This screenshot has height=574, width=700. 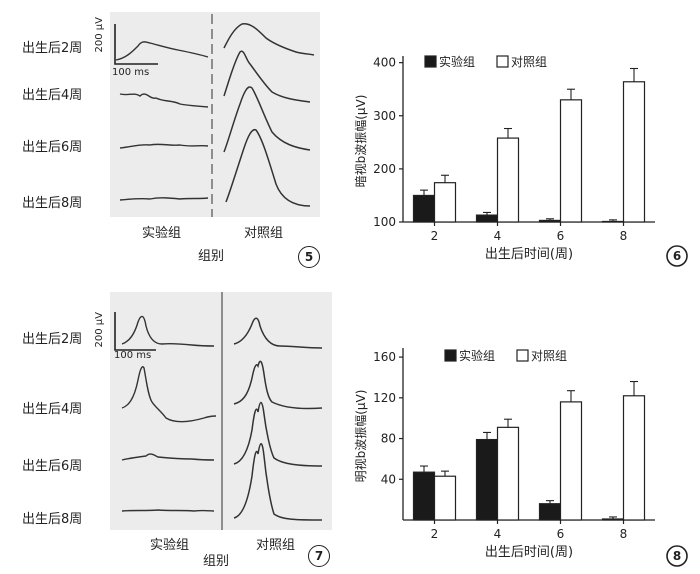 What do you see at coordinates (276, 545) in the screenshot?
I see `p7-group-ctrl-label: 对照组` at bounding box center [276, 545].